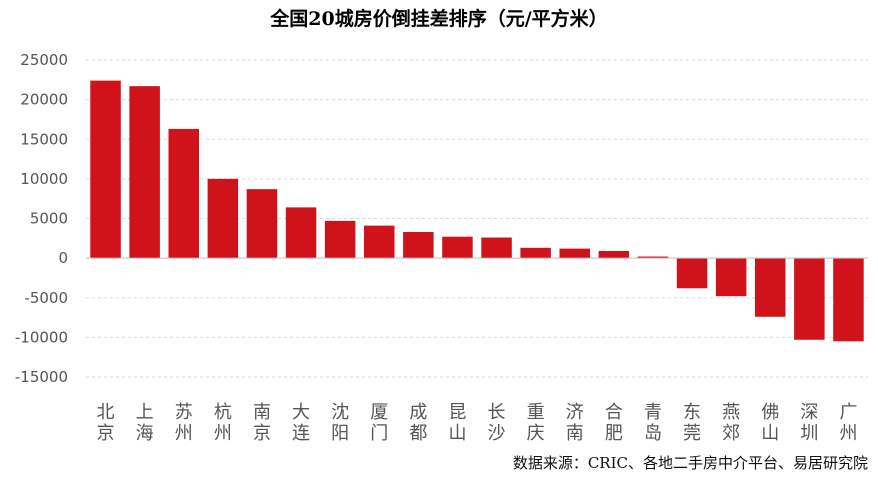 The height and width of the screenshot is (482, 878). I want to click on x-tick-label: 深圳, so click(809, 423).